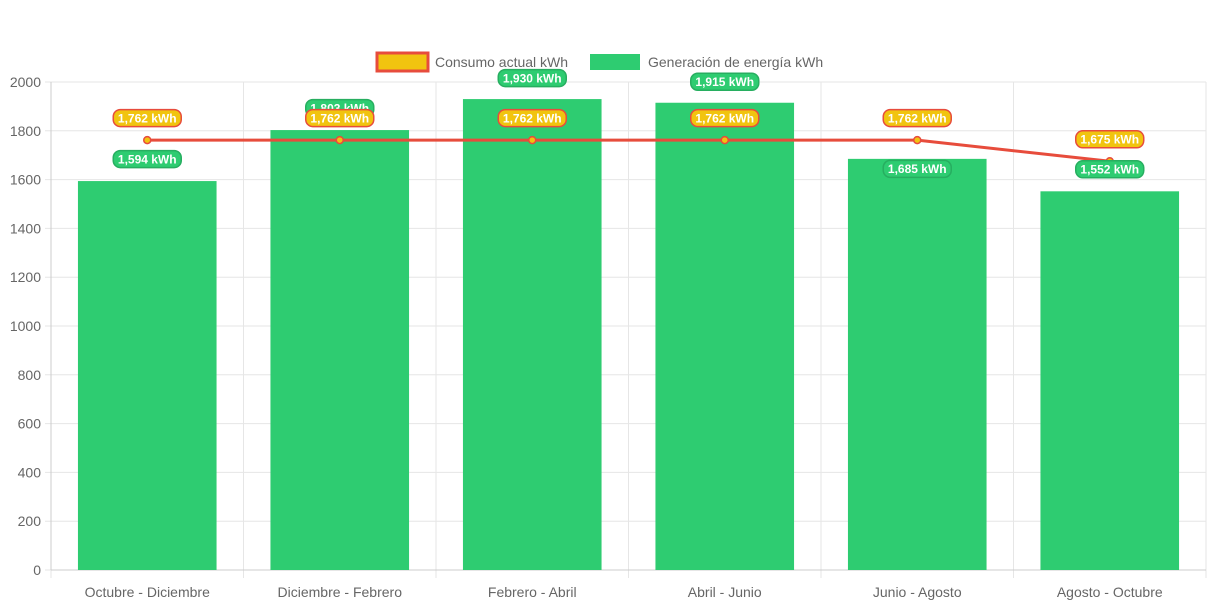 The width and height of the screenshot is (1213, 606). Describe the element at coordinates (615, 62) in the screenshot. I see `legend-swatch-generacion` at that location.